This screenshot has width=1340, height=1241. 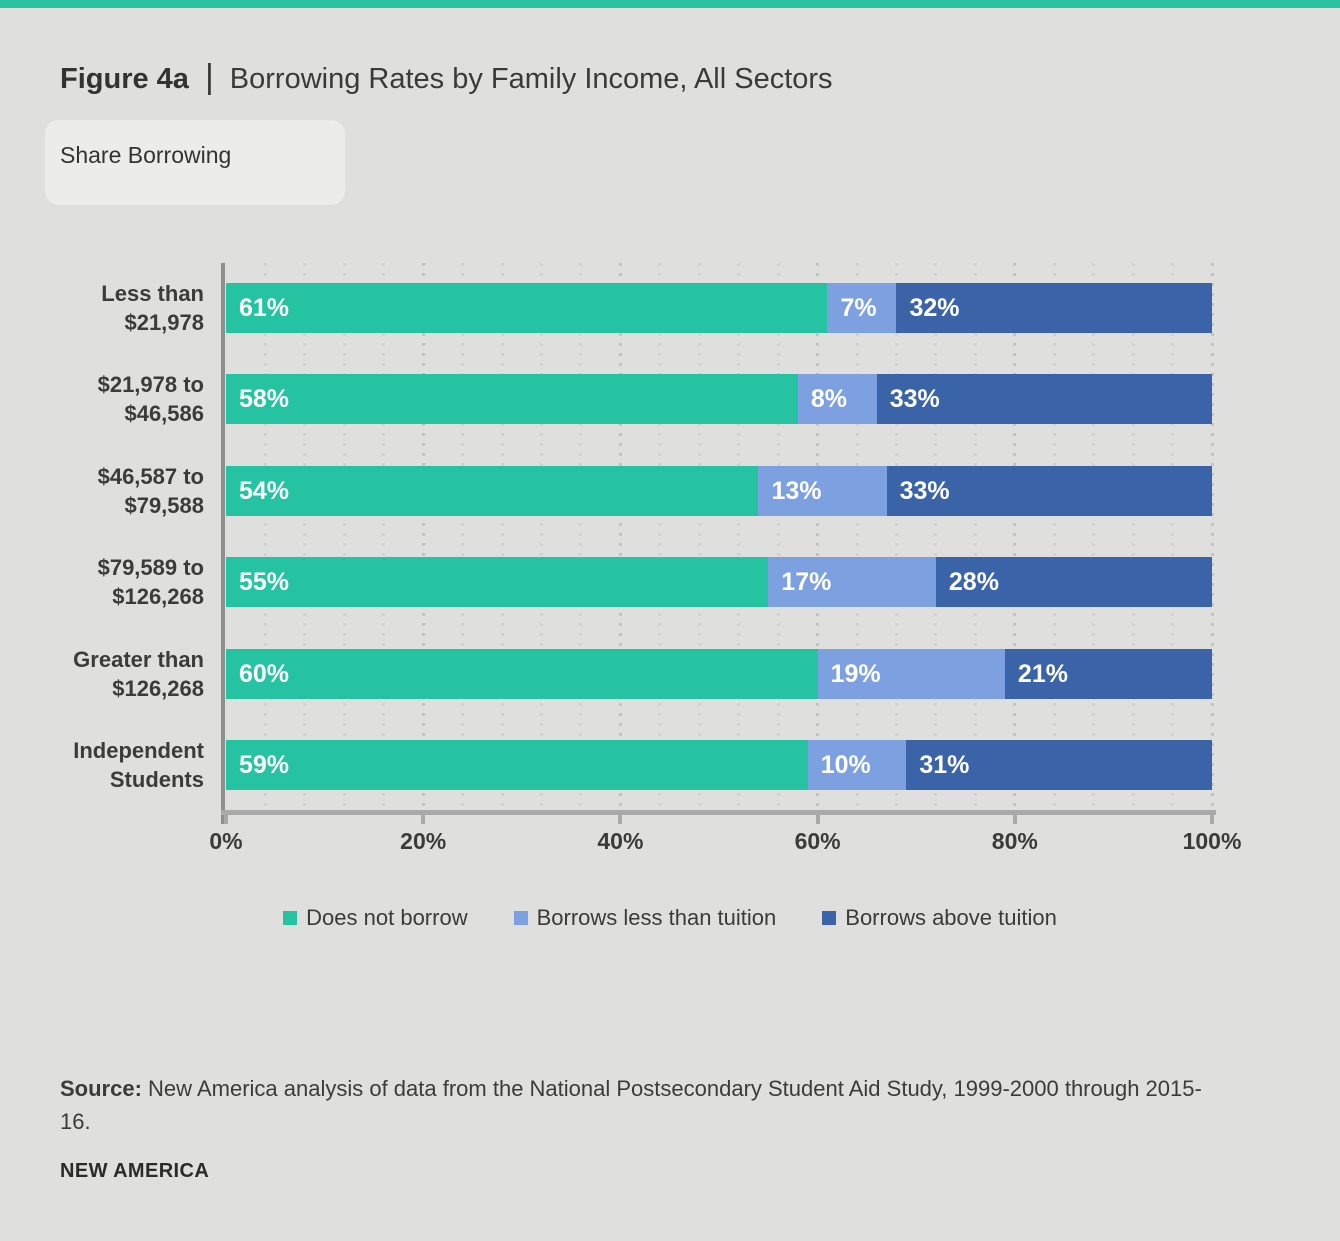 What do you see at coordinates (951, 917) in the screenshot?
I see `legend-label: Borrows above tuition` at bounding box center [951, 917].